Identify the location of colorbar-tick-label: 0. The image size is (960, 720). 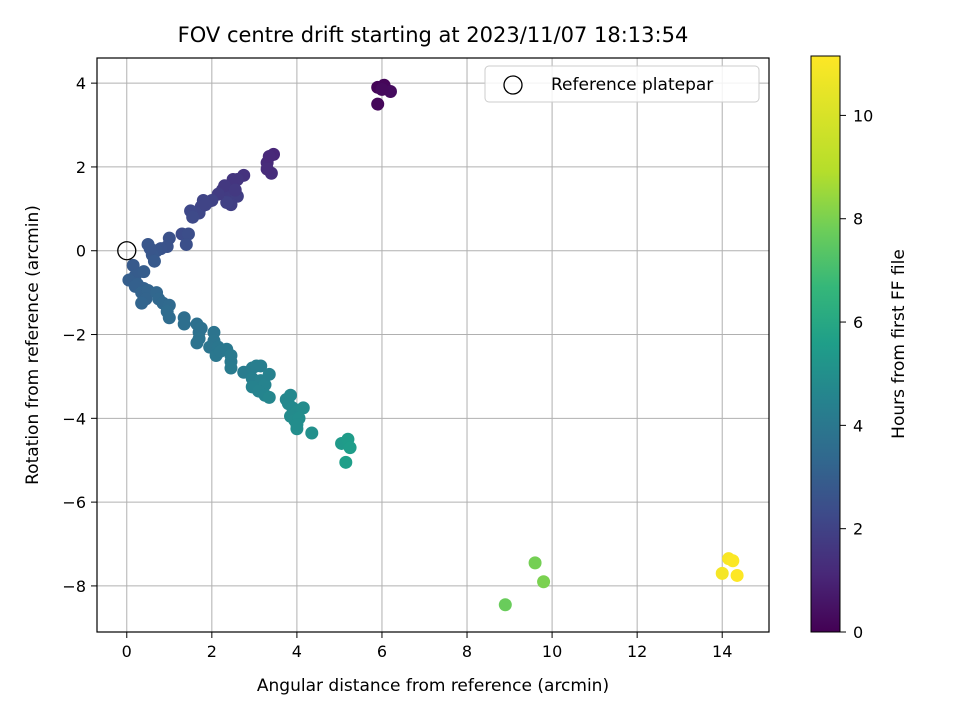
(858, 632).